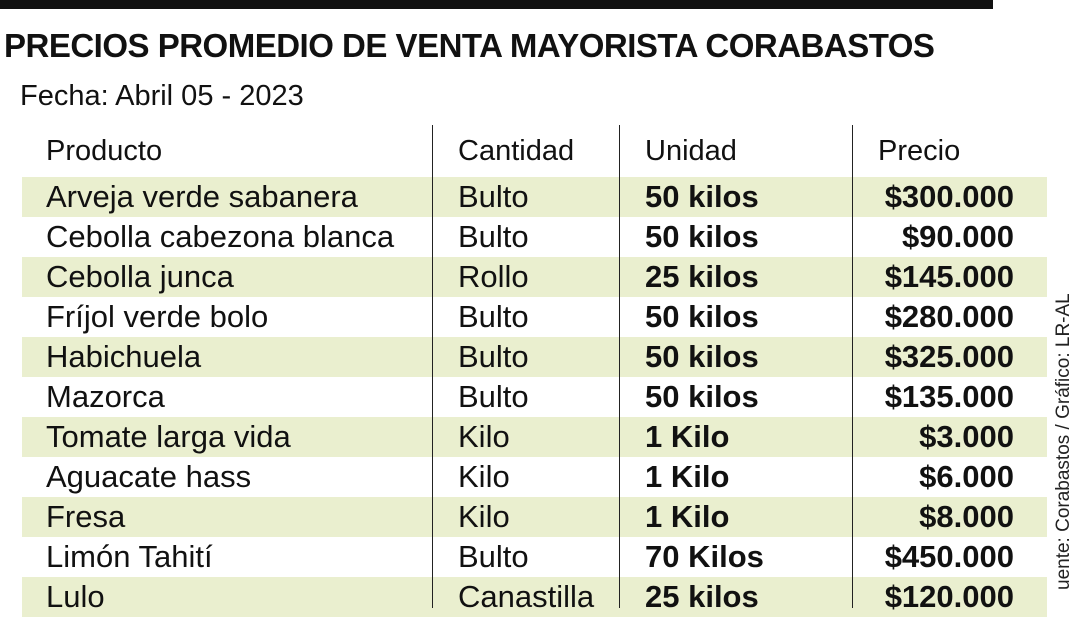 The image size is (1080, 617). Describe the element at coordinates (949, 356) in the screenshot. I see `cell-precio: $325.000` at that location.